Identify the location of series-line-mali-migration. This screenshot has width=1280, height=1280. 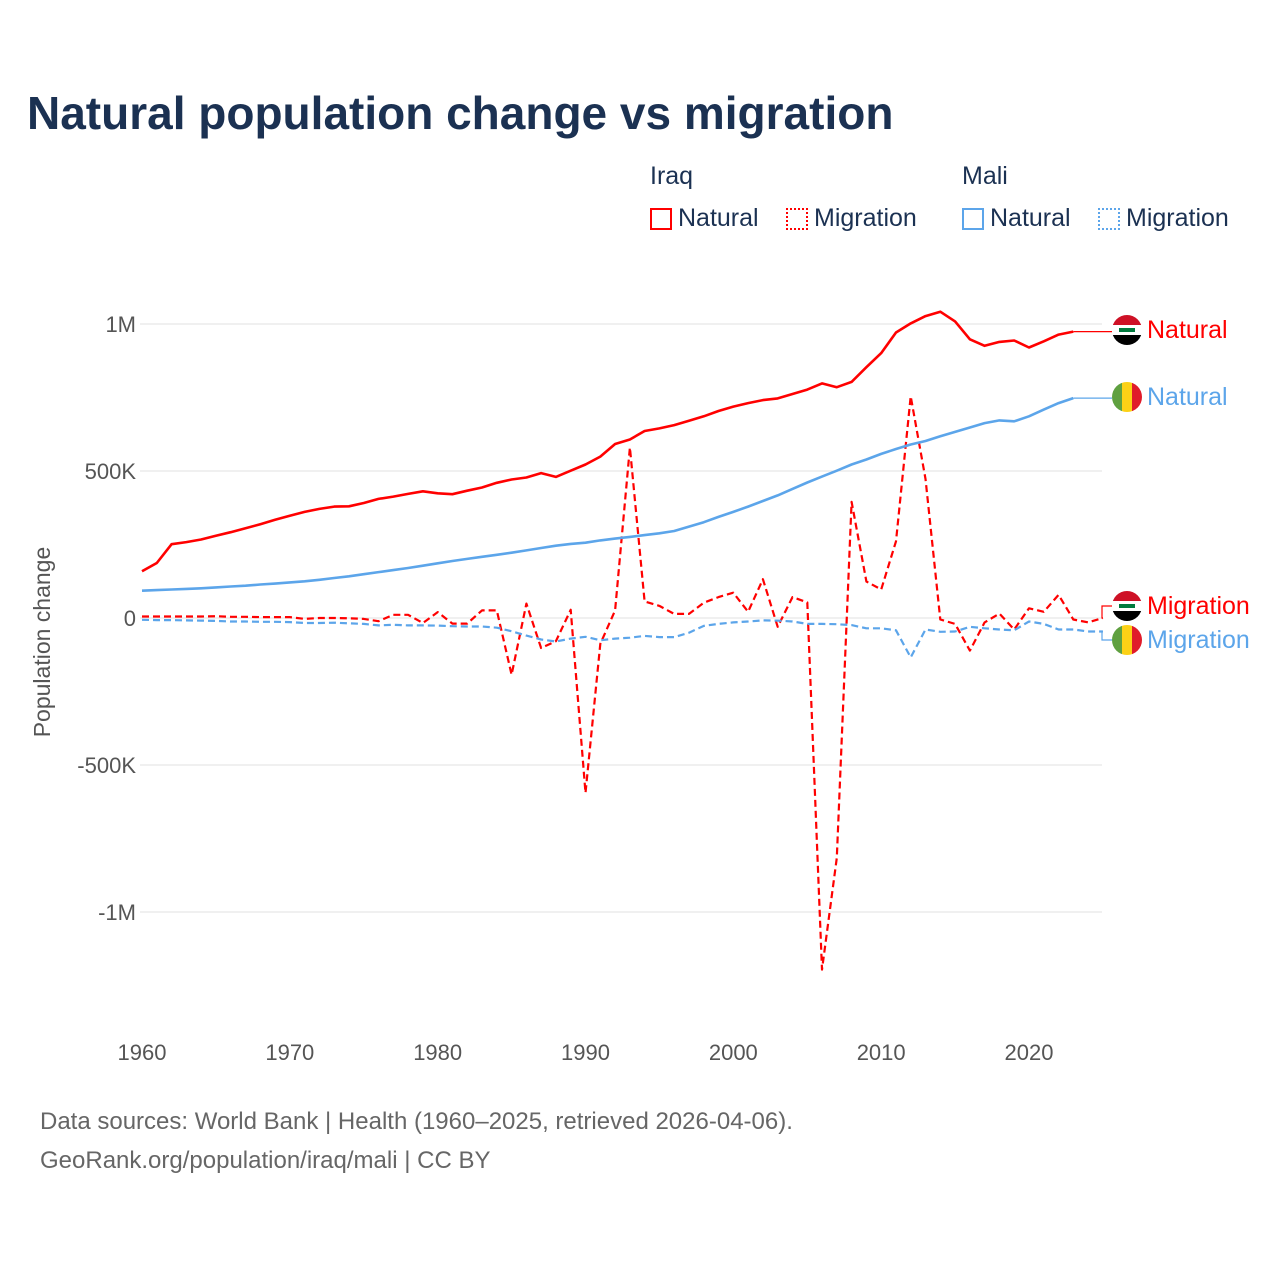
(622, 638).